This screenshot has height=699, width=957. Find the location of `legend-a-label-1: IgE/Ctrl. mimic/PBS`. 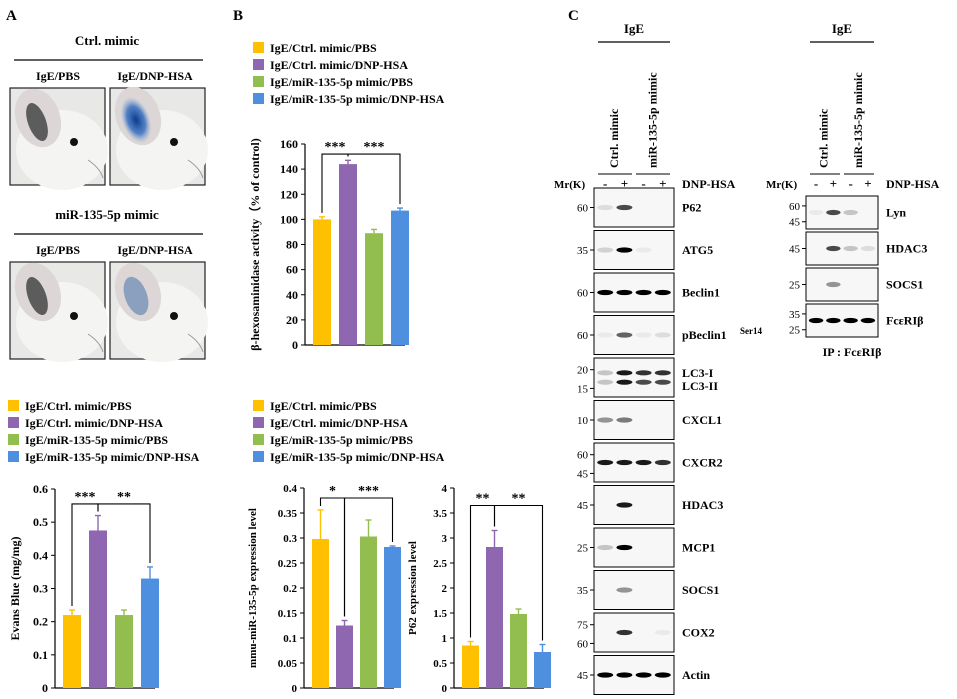

legend-a-label-1: IgE/Ctrl. mimic/PBS is located at coordinates (78, 406).